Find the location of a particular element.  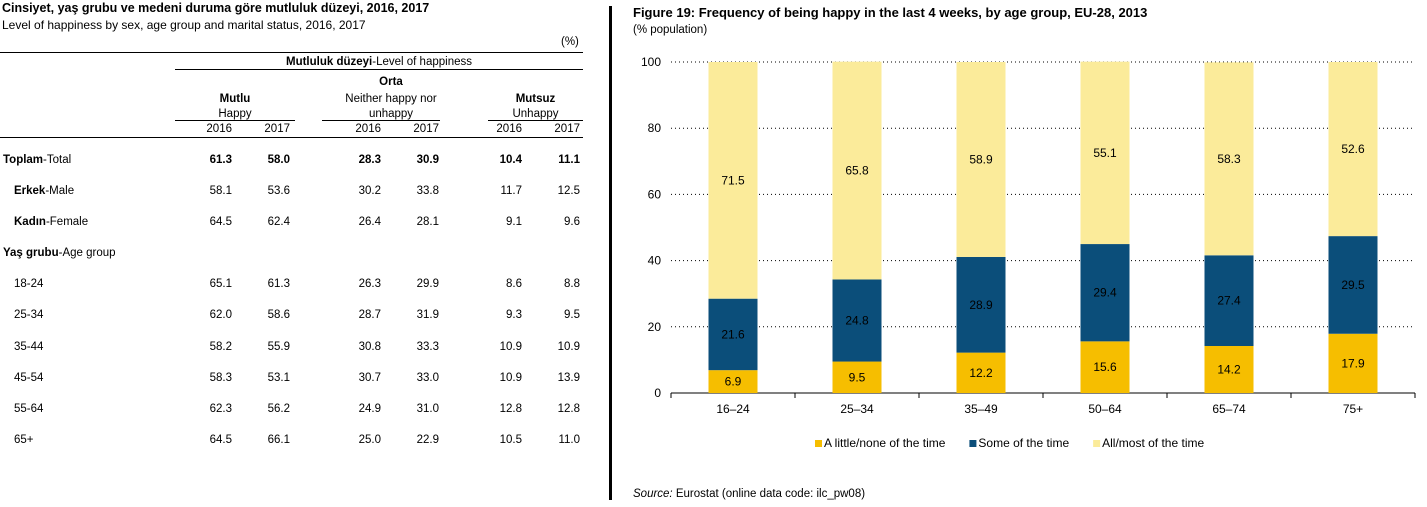

col3-header-tr: Mutsuz is located at coordinates (535, 99).